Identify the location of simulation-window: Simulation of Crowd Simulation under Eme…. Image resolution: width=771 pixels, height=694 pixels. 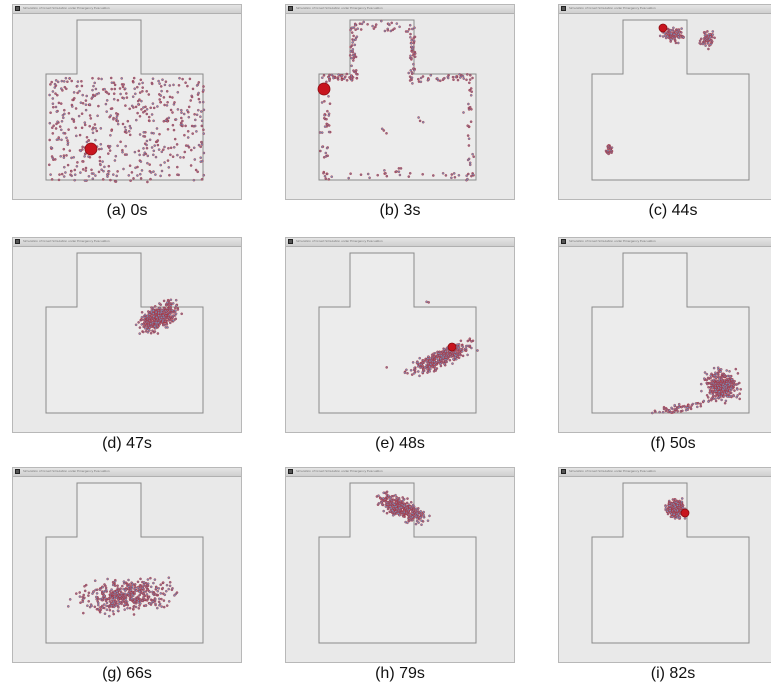
(400, 565).